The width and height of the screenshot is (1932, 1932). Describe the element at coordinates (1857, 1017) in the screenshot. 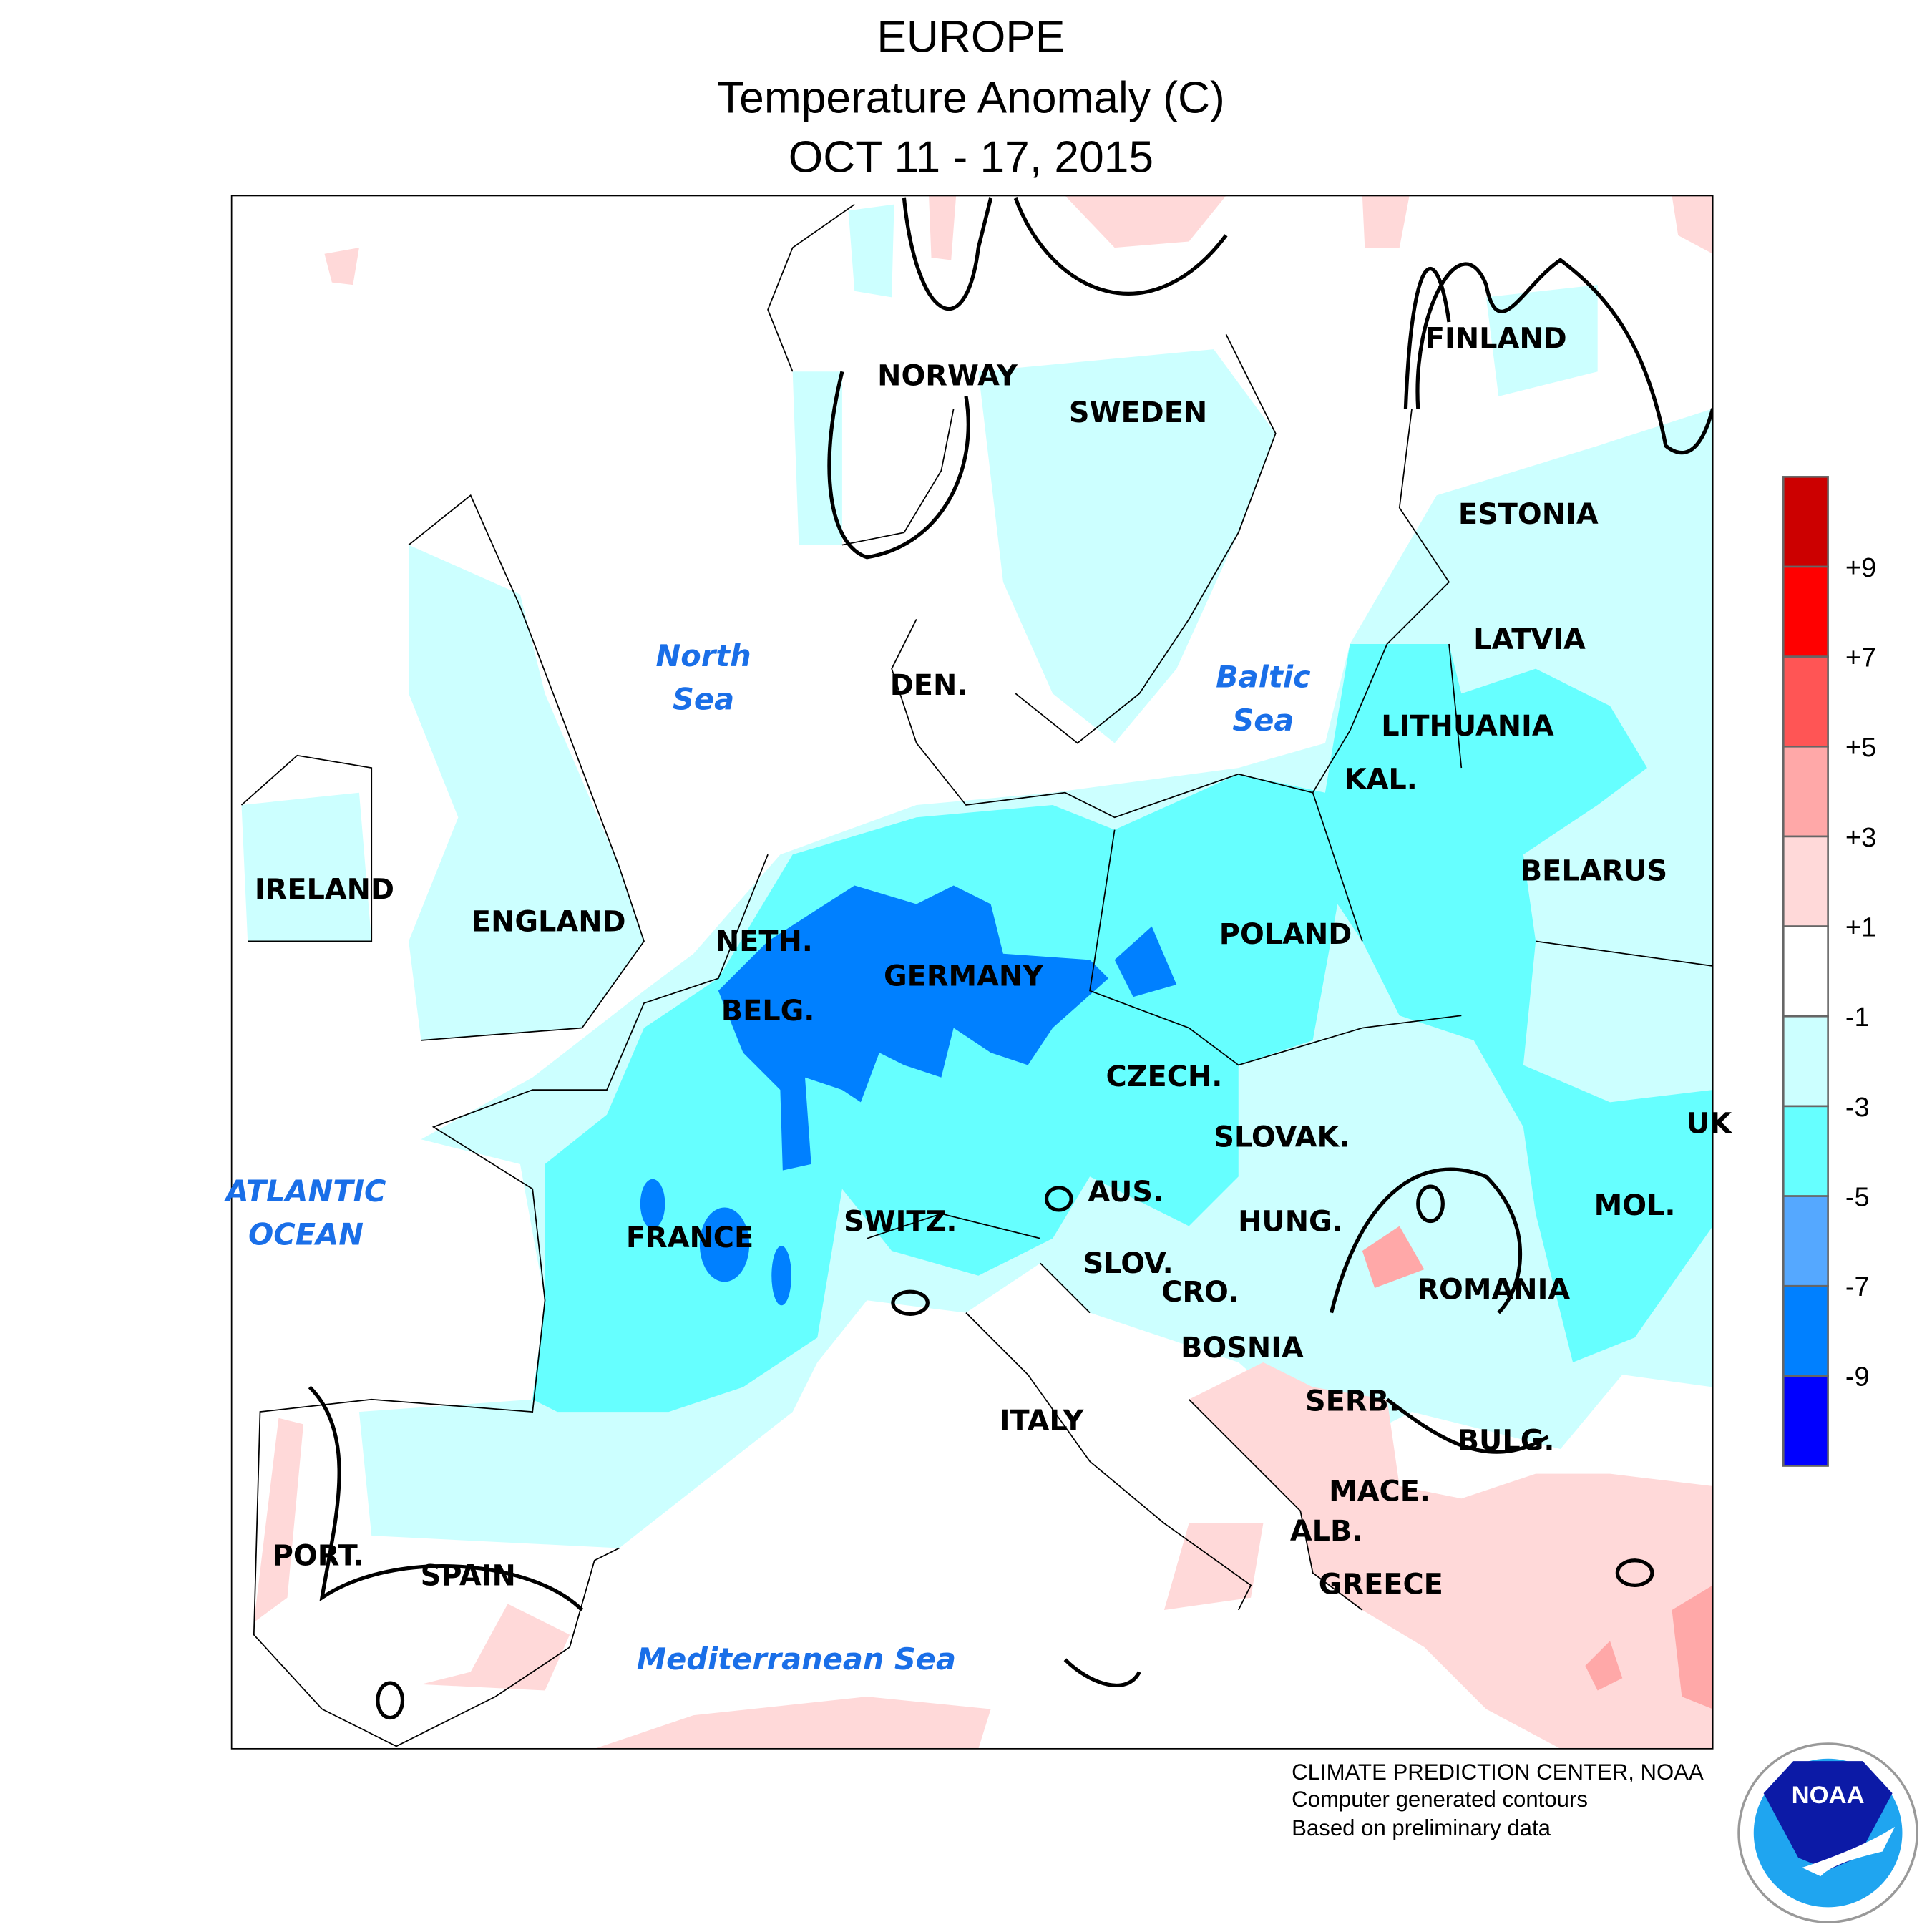

I see `legend-tick-label: -1` at that location.